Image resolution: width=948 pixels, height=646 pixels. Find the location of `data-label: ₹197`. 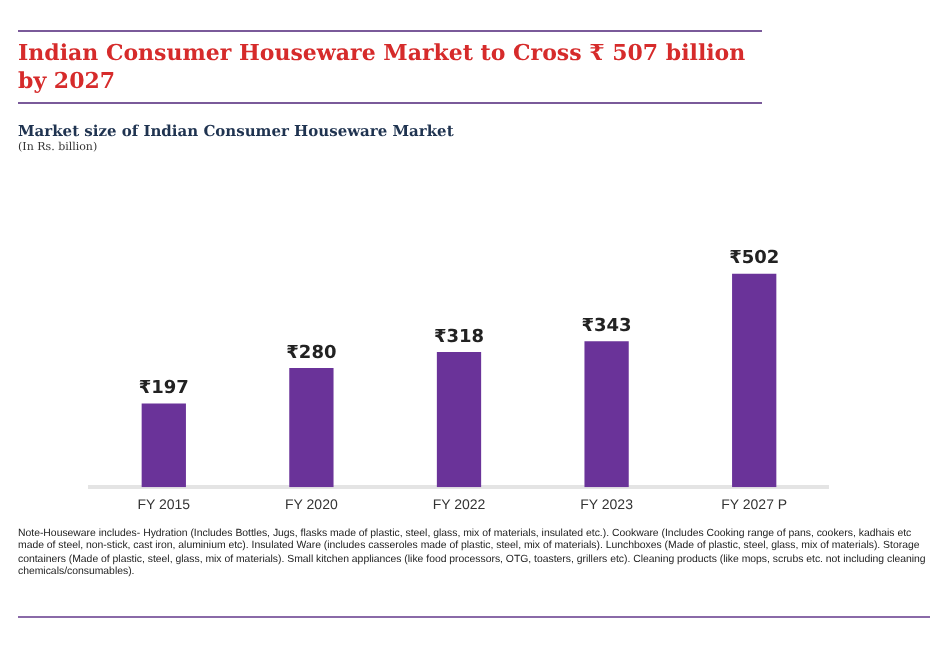

data-label: ₹197 is located at coordinates (163, 389).